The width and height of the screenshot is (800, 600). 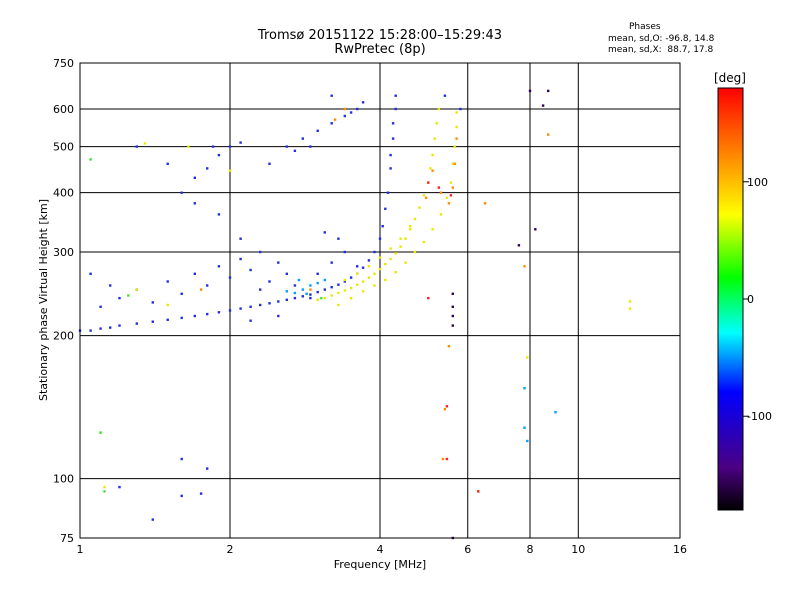 I want to click on x-tick-label: 10, so click(x=578, y=549).